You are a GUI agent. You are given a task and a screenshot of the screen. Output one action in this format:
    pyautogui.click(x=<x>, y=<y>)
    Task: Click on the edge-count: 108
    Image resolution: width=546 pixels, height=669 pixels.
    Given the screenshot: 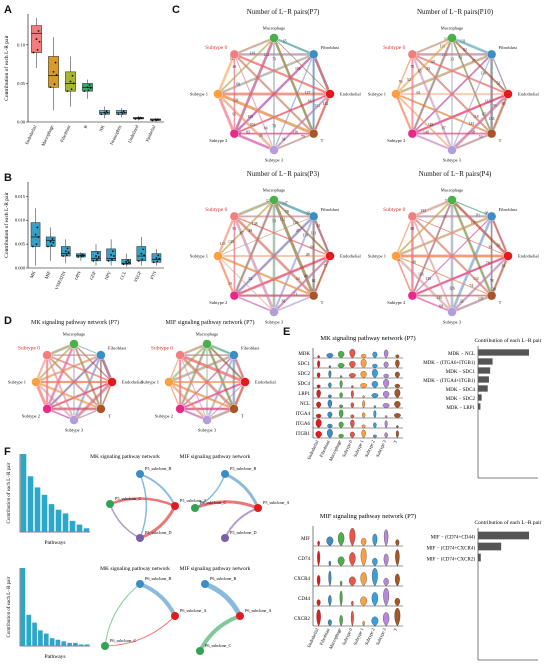 What is the action you would take?
    pyautogui.click(x=298, y=69)
    